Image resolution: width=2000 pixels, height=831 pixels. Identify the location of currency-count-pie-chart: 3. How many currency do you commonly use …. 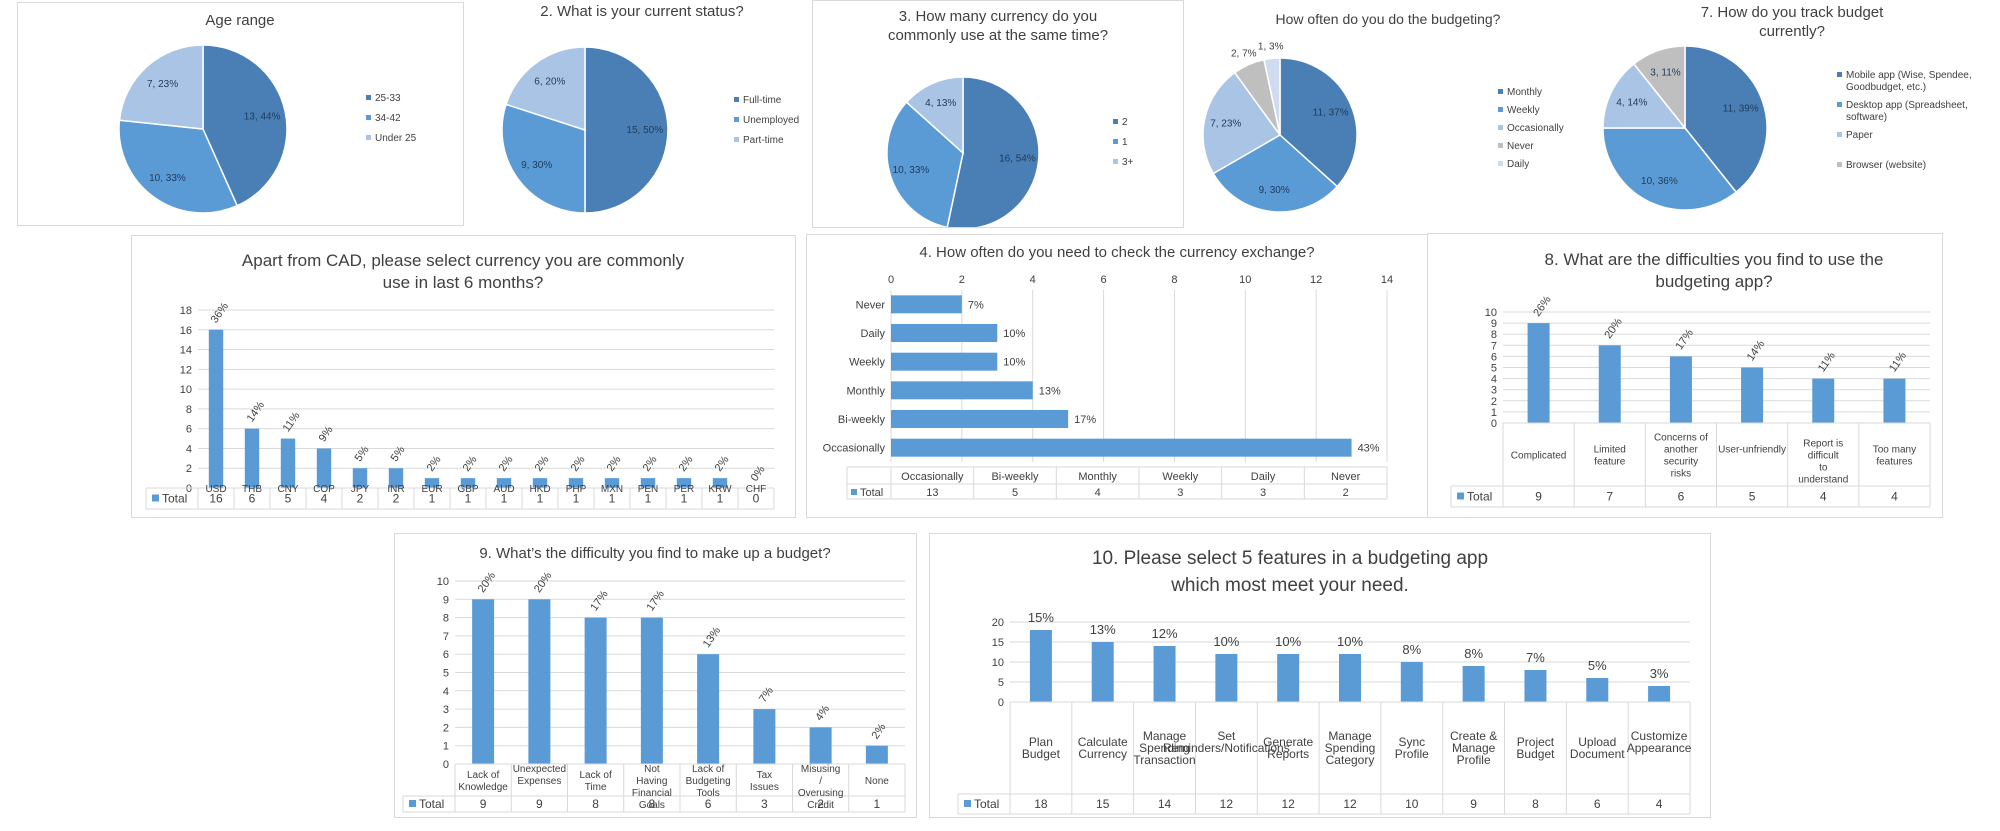
(1010, 117).